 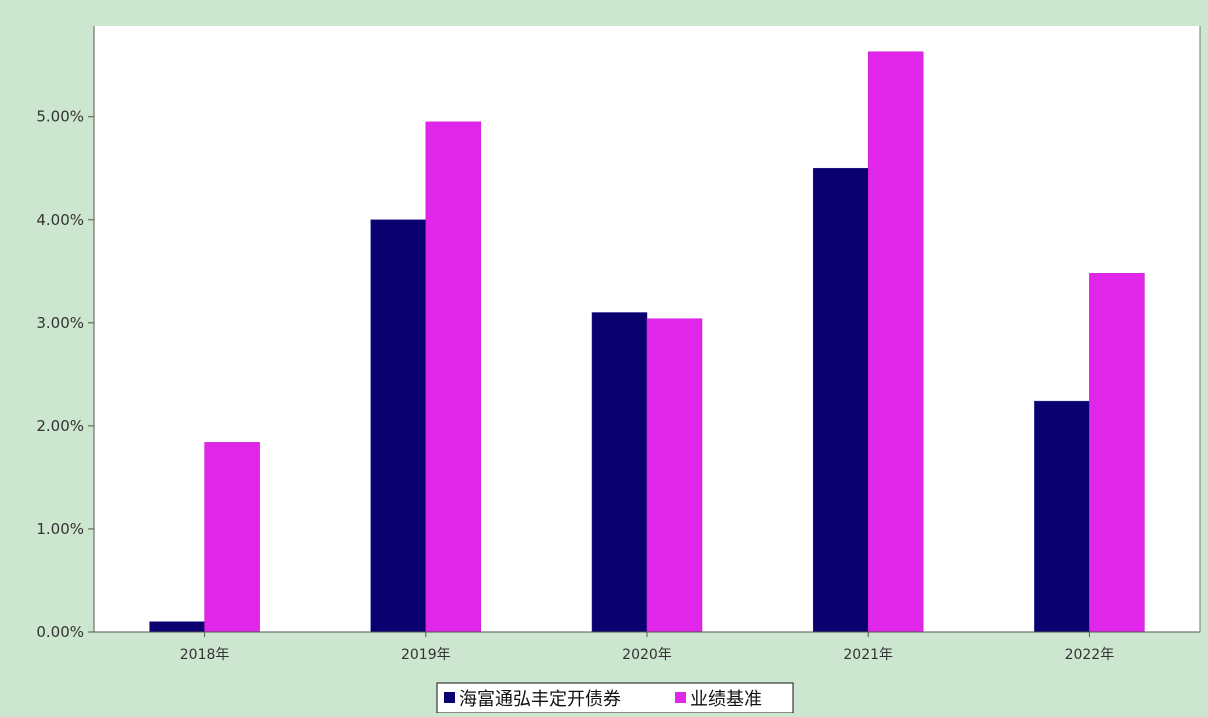 I want to click on y-tick-label: 4.00%, so click(x=60, y=220).